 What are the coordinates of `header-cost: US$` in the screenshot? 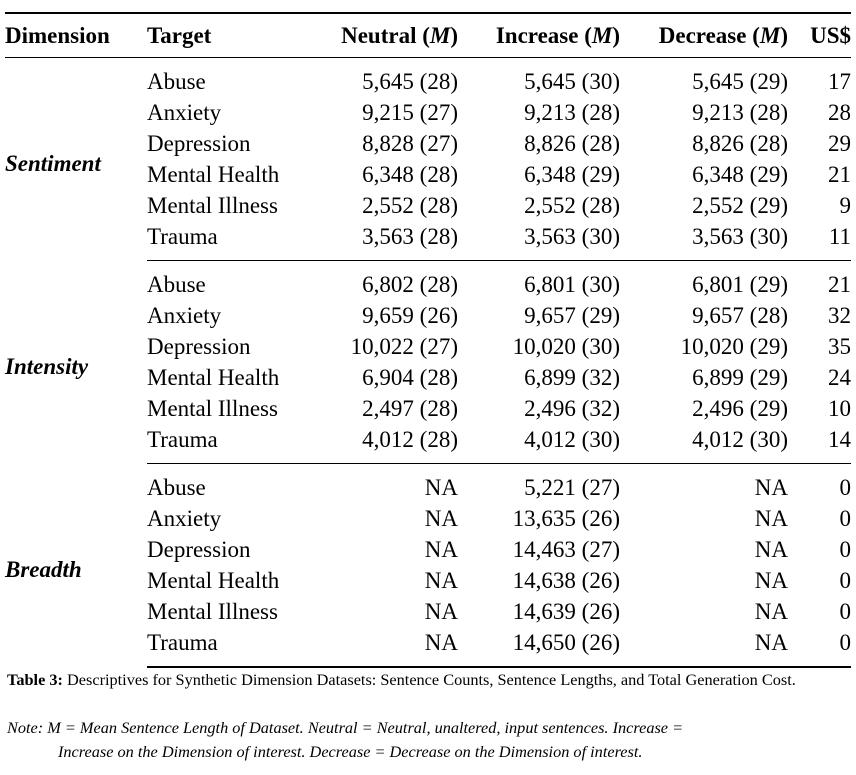 It's located at (819, 35).